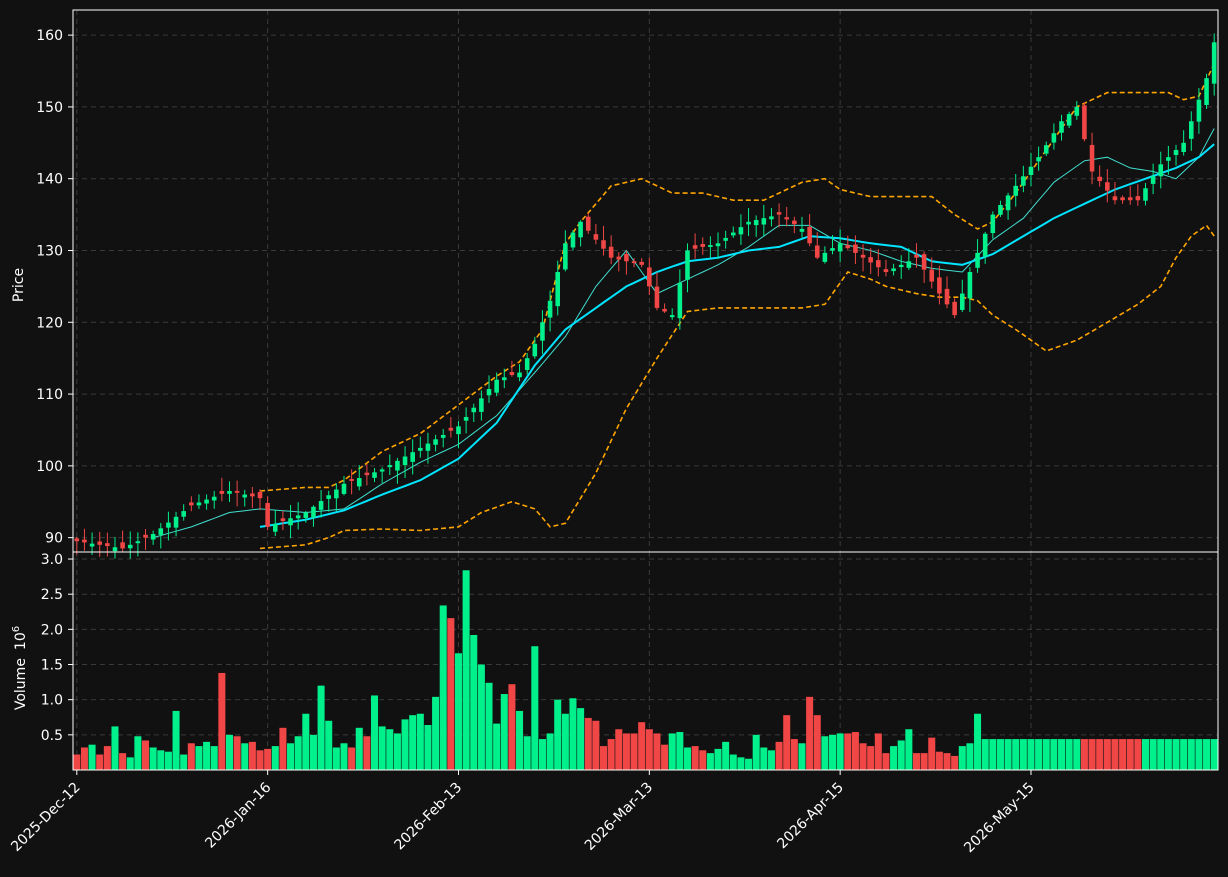 The width and height of the screenshot is (1228, 877). I want to click on price-tick-label: 130, so click(49, 251).